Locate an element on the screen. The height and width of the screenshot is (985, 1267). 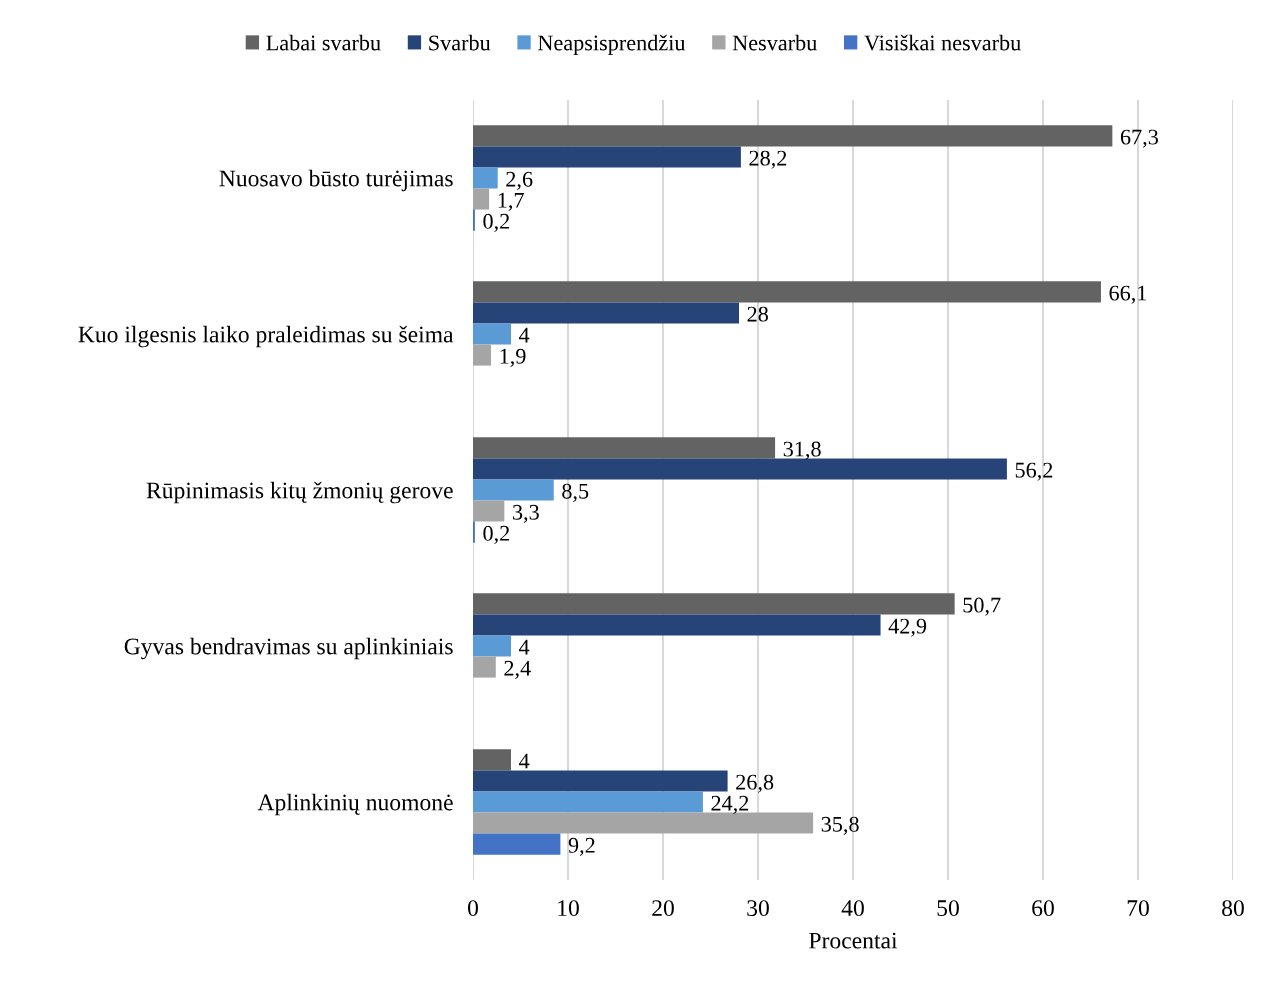
x-tick-label: 20 is located at coordinates (663, 908).